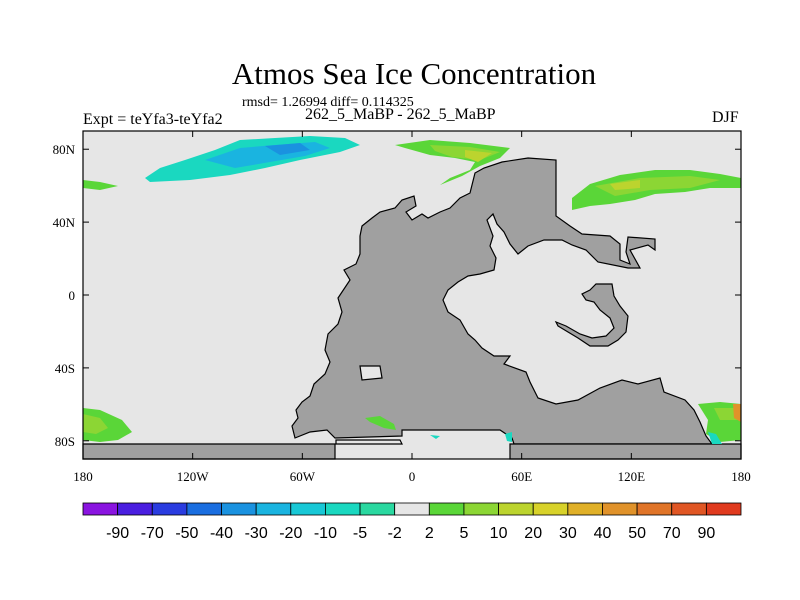 The width and height of the screenshot is (800, 600). I want to click on y-tick-label: 40S, so click(65, 368).